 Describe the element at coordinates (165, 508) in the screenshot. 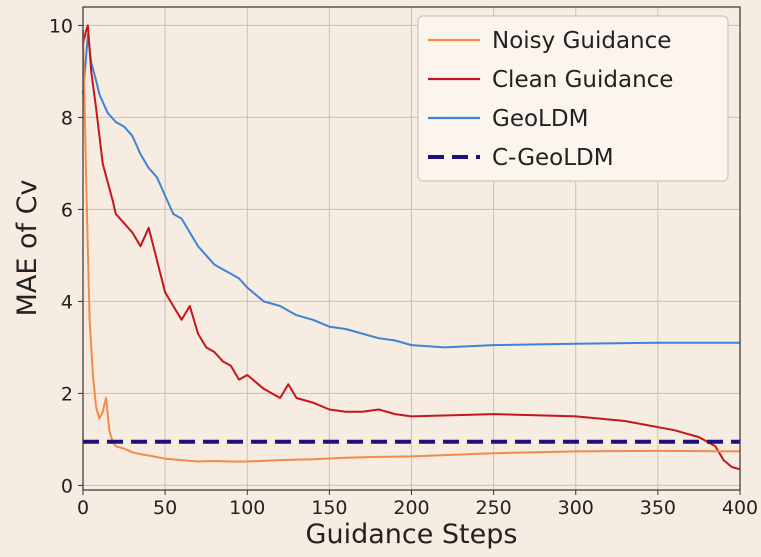

I see `x-tick-label: 50` at that location.